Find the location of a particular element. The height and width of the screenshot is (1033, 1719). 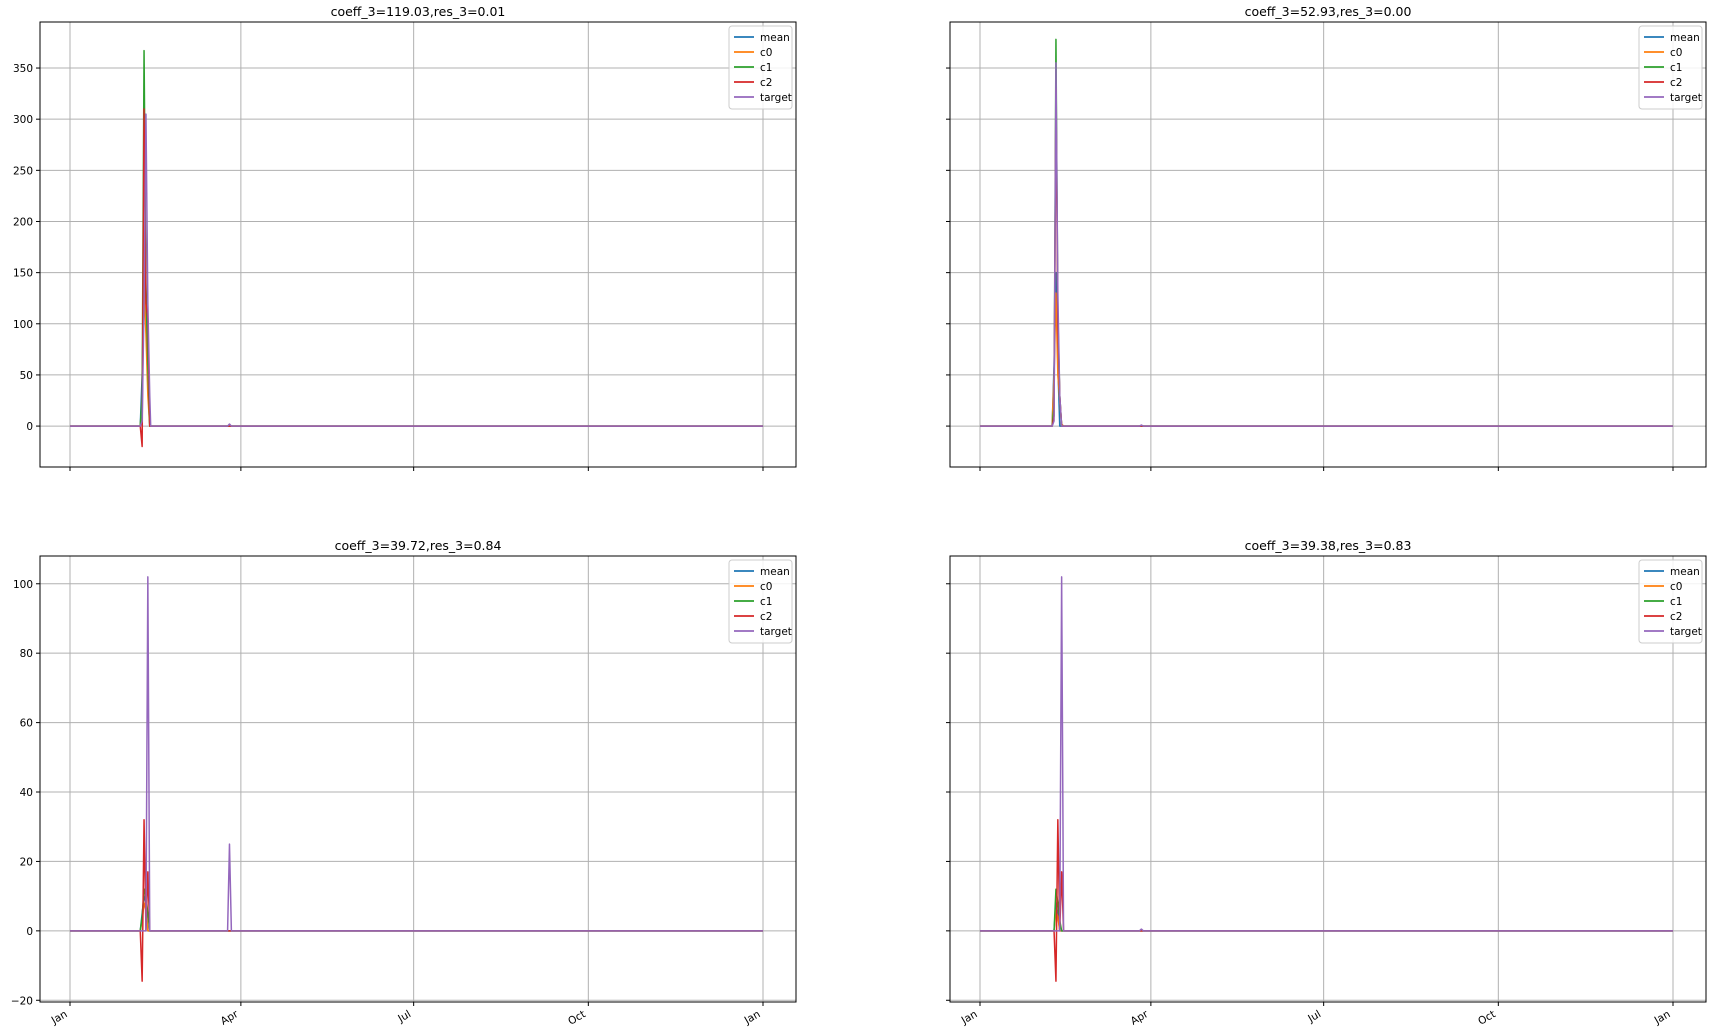

y-tick-label: 150 is located at coordinates (23, 274).